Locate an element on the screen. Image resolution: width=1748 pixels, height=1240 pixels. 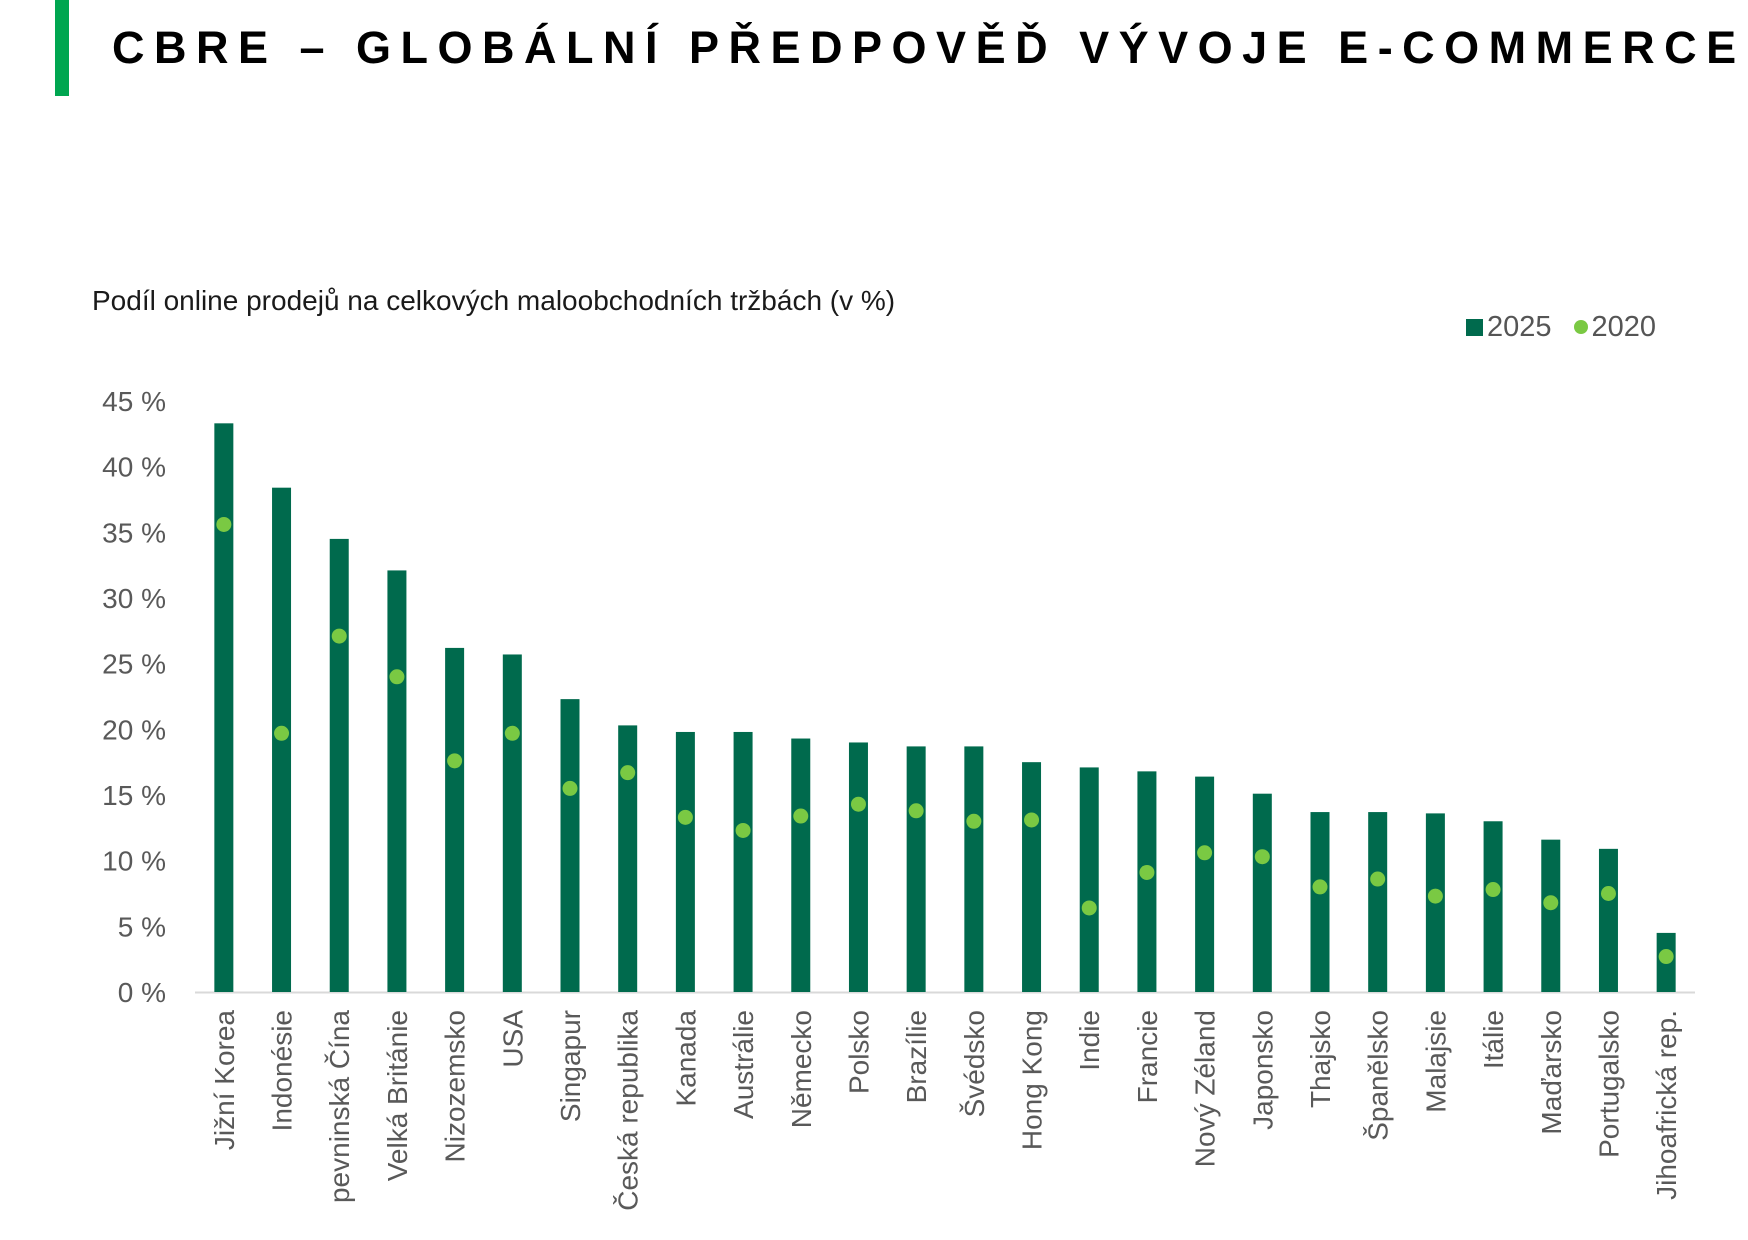
x-tick-label: Nový Zéland is located at coordinates (1205, 1088).